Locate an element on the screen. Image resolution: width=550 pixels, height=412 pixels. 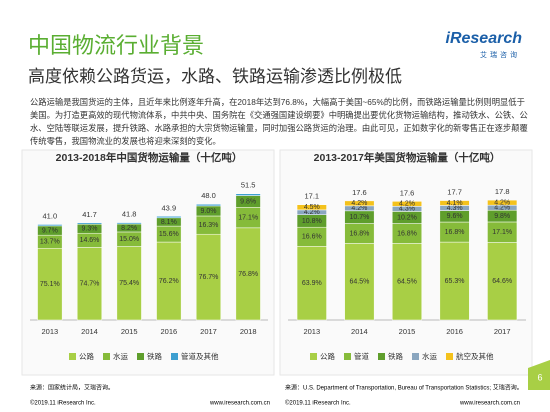
data-label: 76.8% is located at coordinates (248, 274).